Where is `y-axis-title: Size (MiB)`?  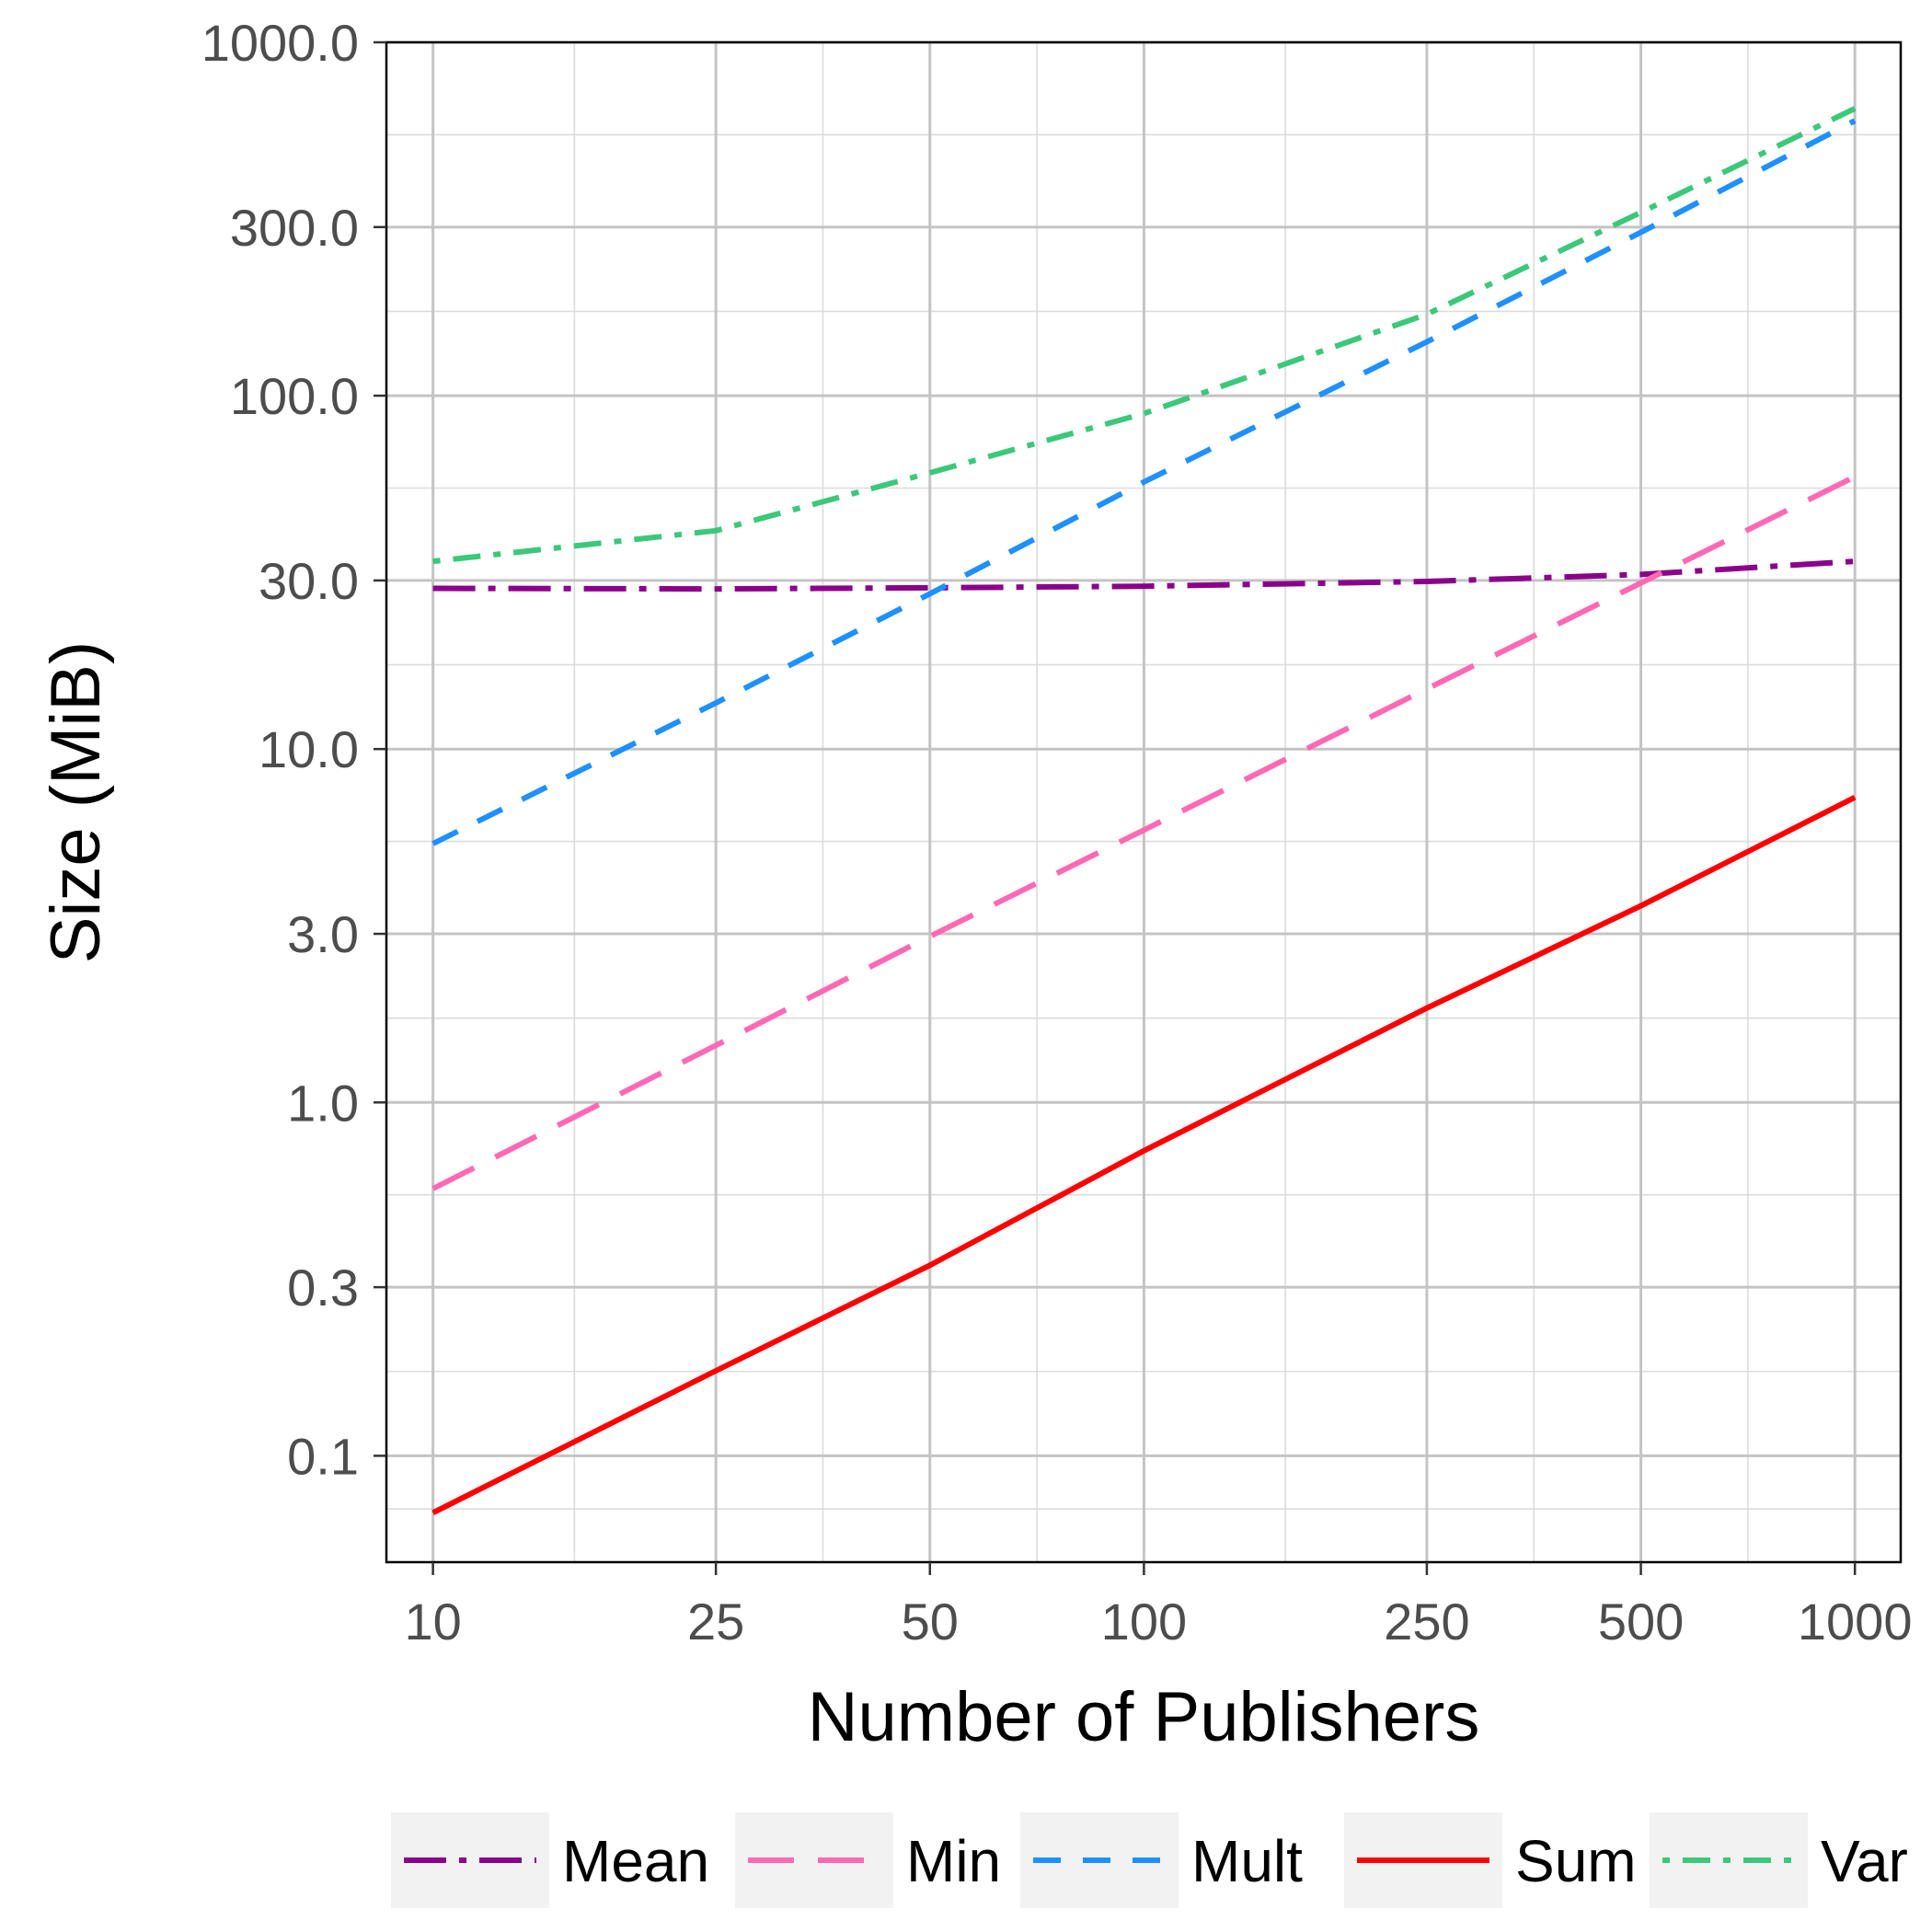
y-axis-title: Size (MiB) is located at coordinates (76, 802).